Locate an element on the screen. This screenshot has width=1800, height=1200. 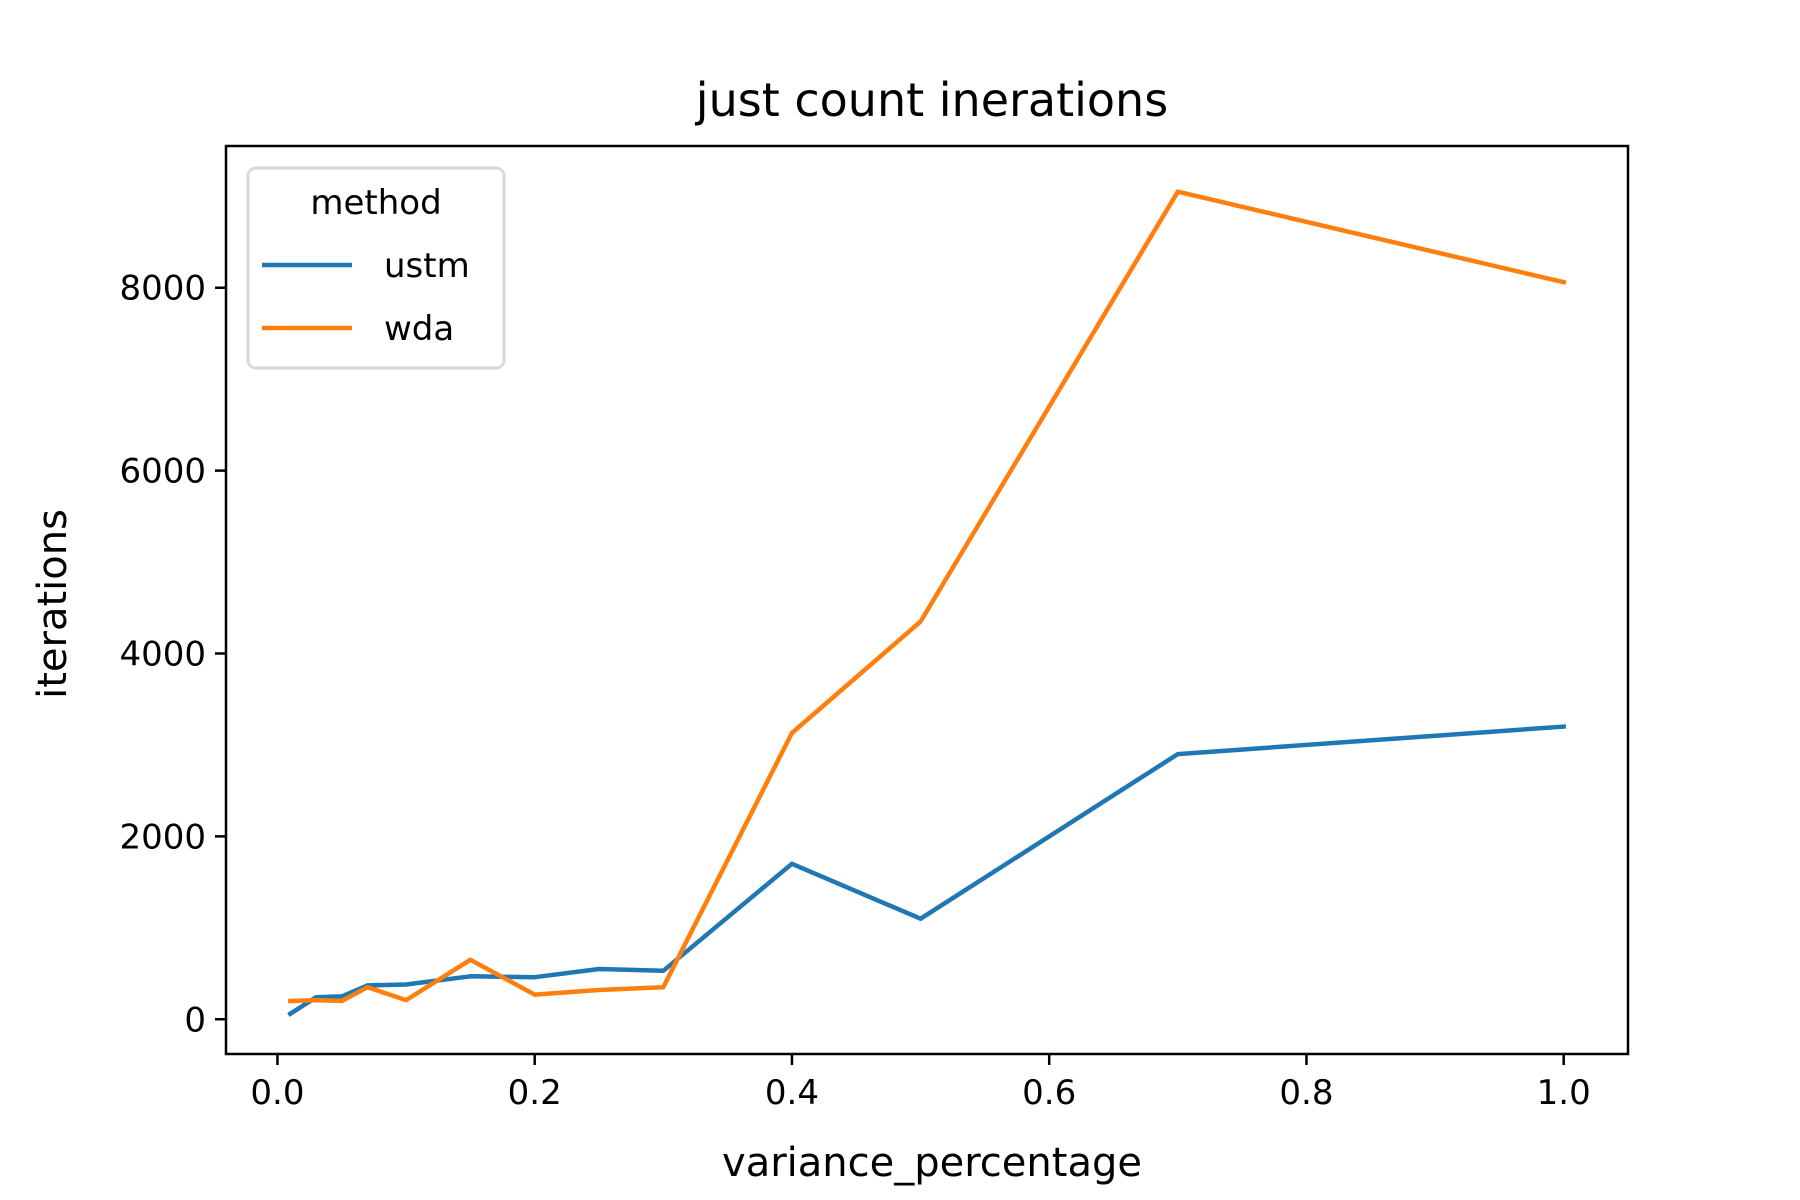
y-tick-label: 0 is located at coordinates (195, 1020).